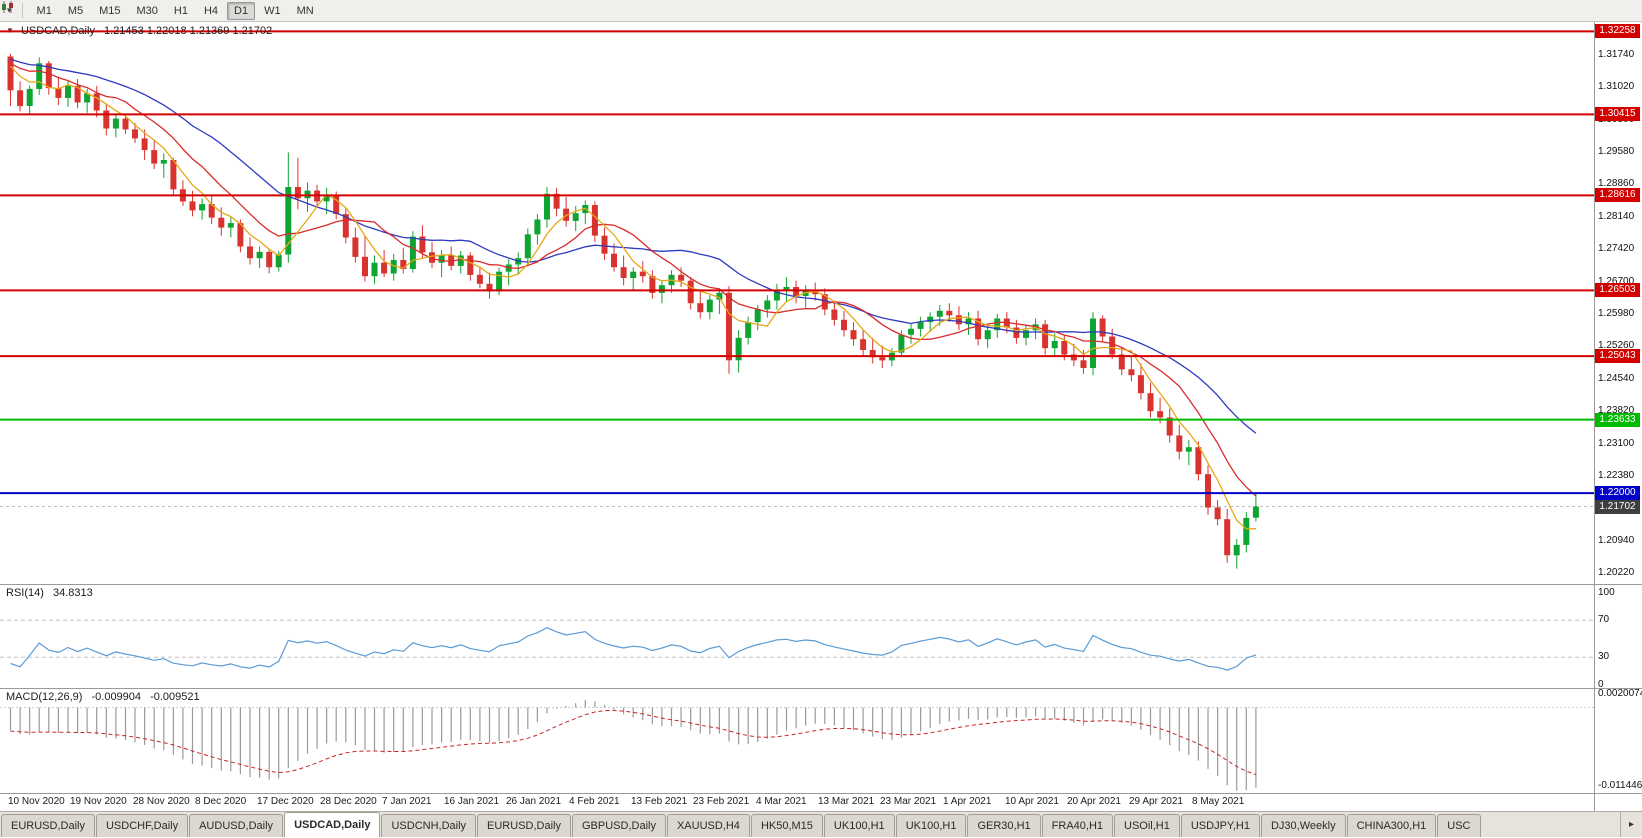 This screenshot has width=1642, height=838. Describe the element at coordinates (967, 801) in the screenshot. I see `date-axis-label: 1 Apr 2021` at that location.